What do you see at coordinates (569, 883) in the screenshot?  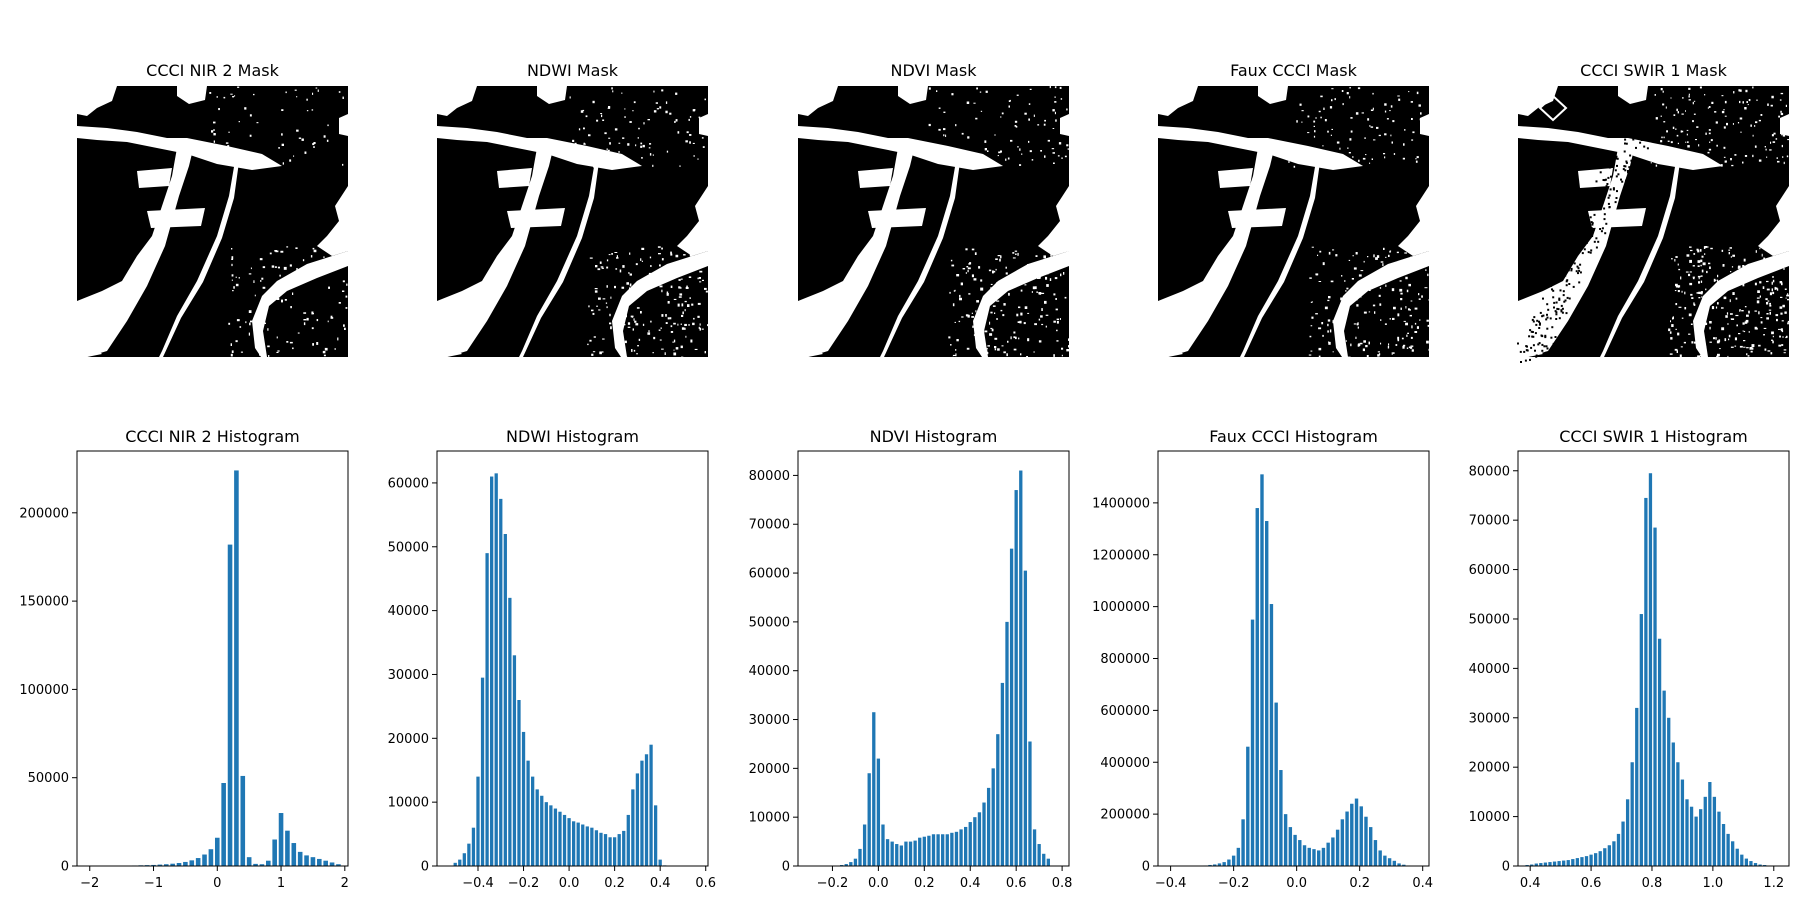 I see `x-tick-label: 0.0` at bounding box center [569, 883].